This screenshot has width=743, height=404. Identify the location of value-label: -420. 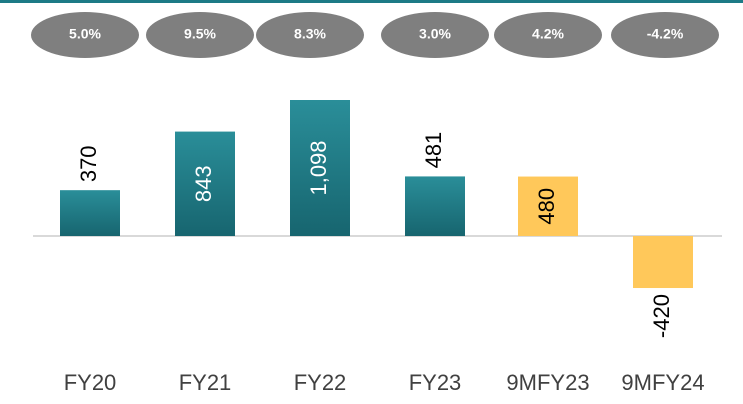
(661, 316).